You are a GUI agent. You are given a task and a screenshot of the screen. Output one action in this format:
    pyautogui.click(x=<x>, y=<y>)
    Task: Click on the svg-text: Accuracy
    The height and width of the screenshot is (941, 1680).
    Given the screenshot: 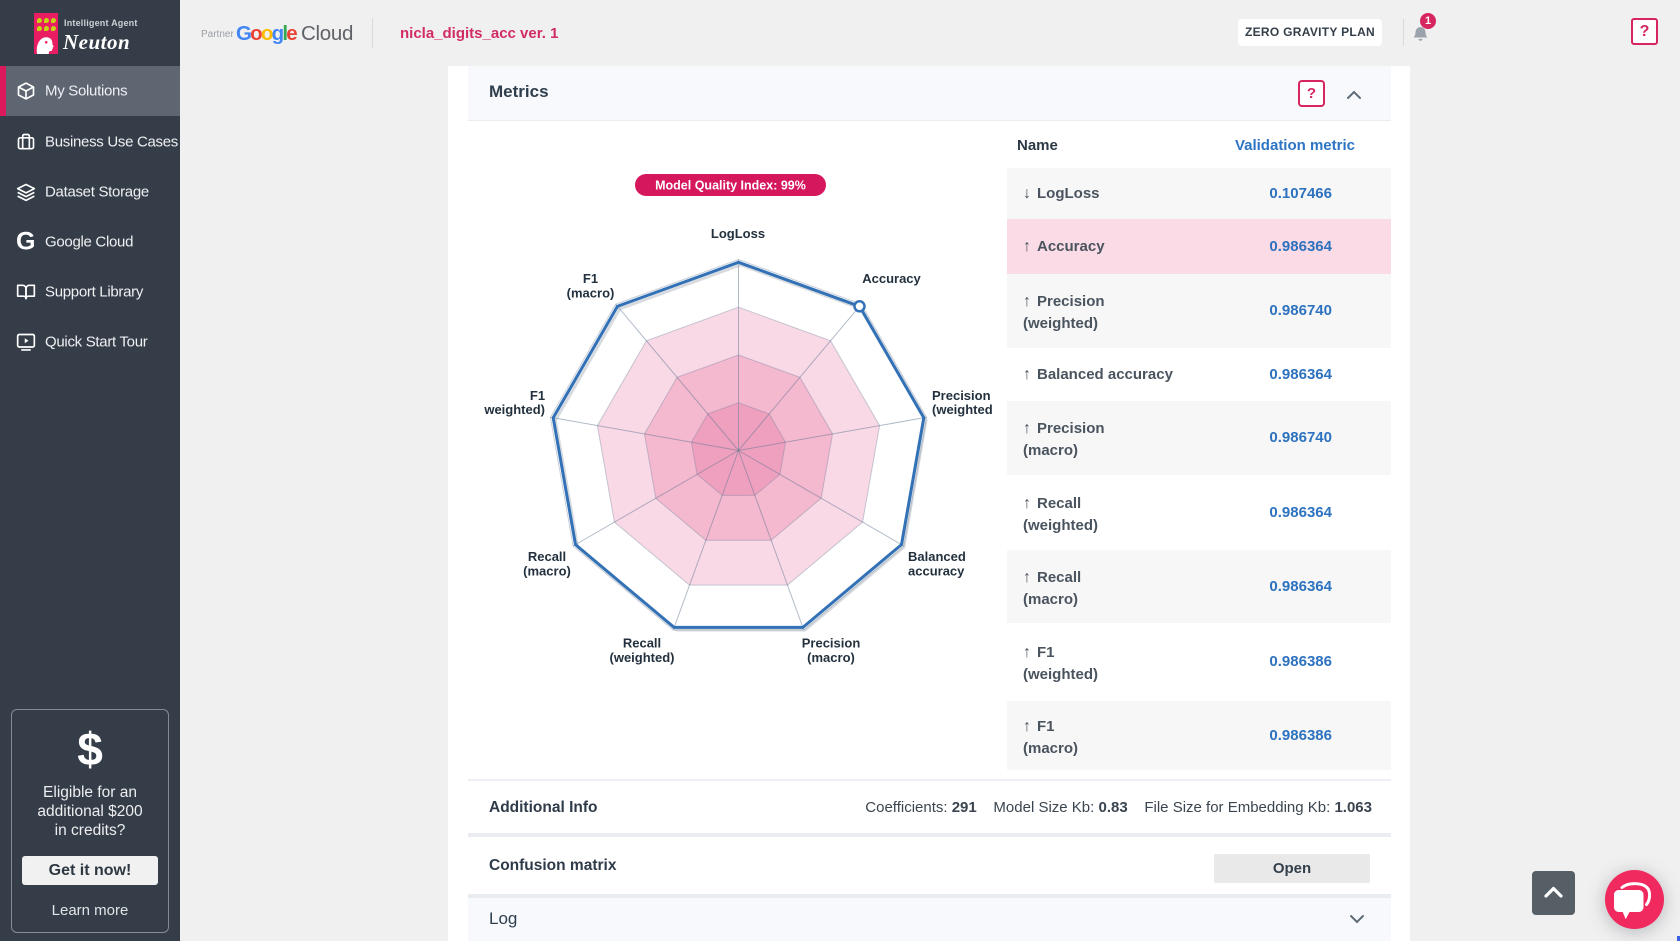 What is the action you would take?
    pyautogui.click(x=891, y=278)
    